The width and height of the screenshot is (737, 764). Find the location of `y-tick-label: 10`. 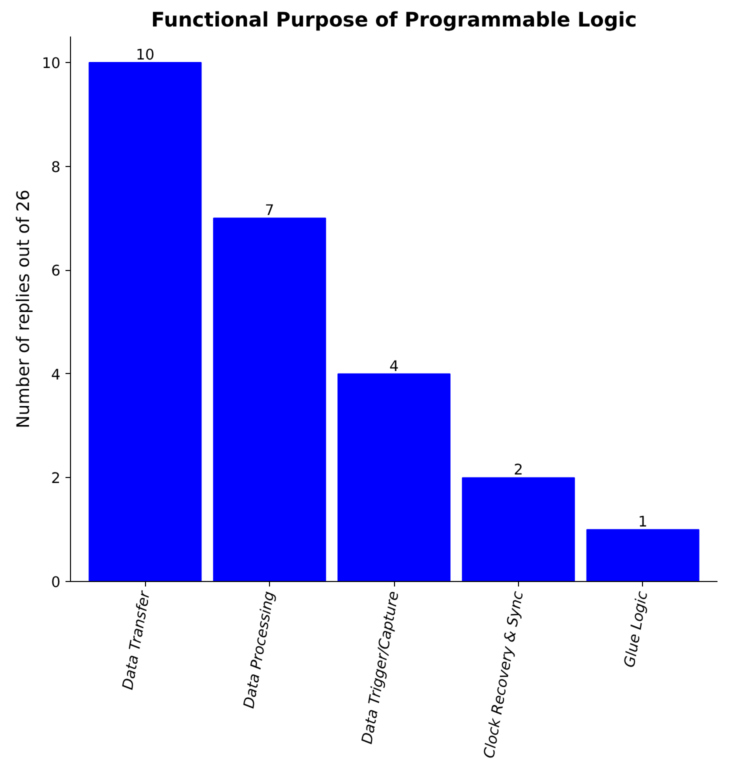

y-tick-label: 10 is located at coordinates (51, 63).